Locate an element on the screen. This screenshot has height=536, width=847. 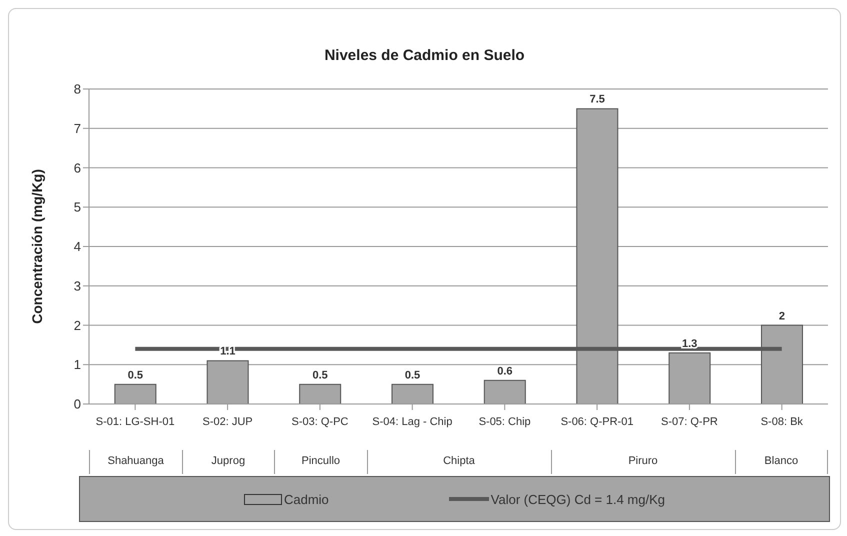
y-tick-label: 2 is located at coordinates (77, 325).